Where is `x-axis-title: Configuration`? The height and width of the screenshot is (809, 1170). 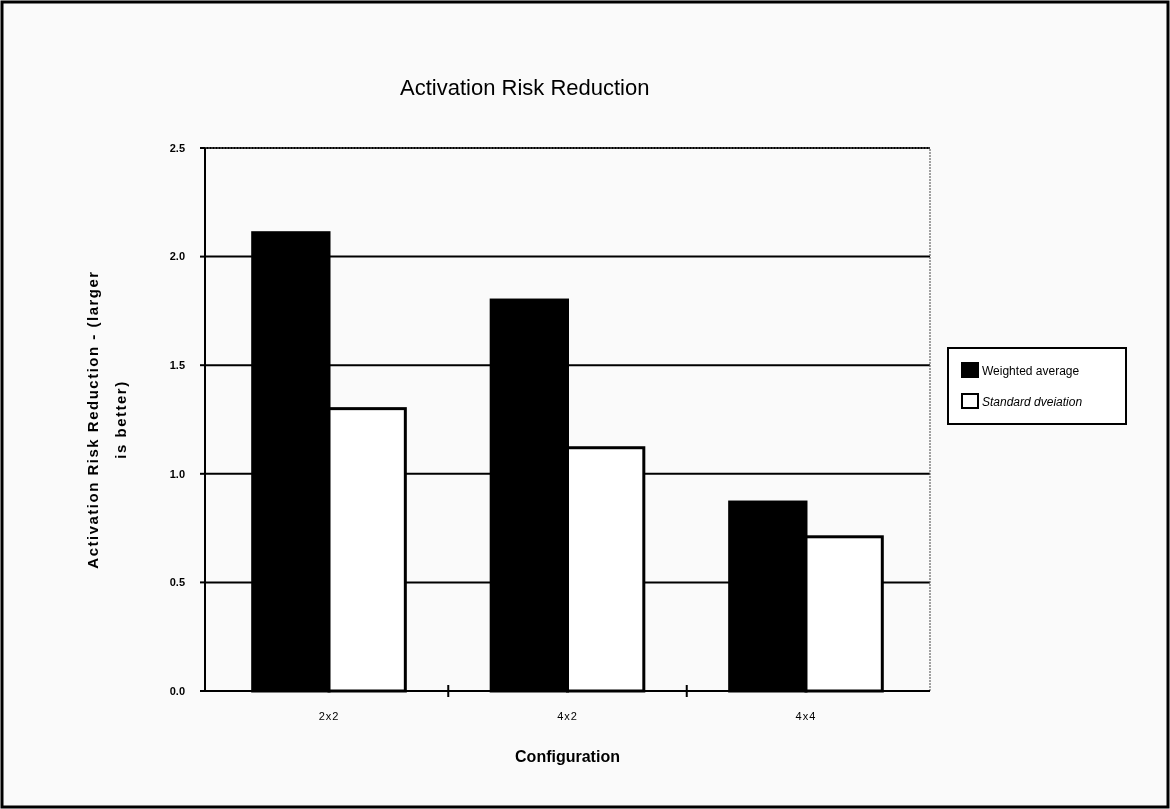 x-axis-title: Configuration is located at coordinates (567, 756).